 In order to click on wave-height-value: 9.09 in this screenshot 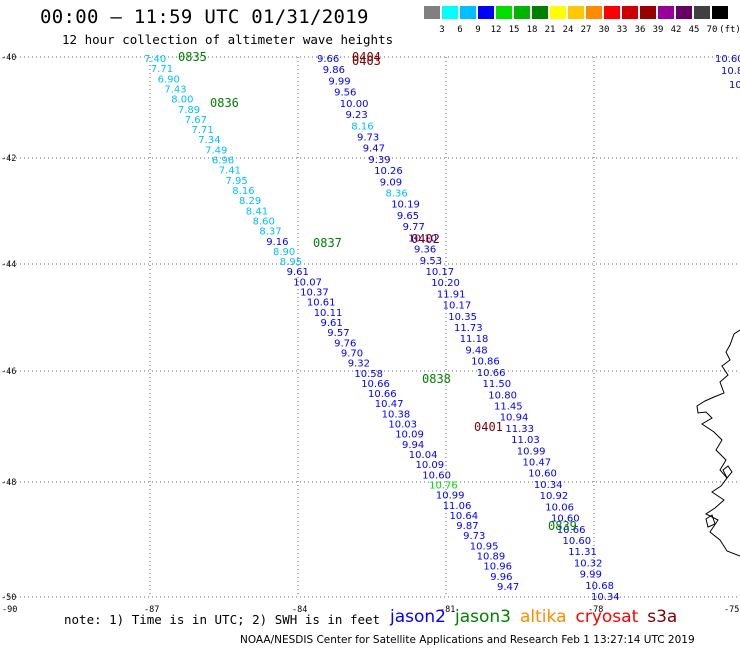, I will do `click(391, 182)`.